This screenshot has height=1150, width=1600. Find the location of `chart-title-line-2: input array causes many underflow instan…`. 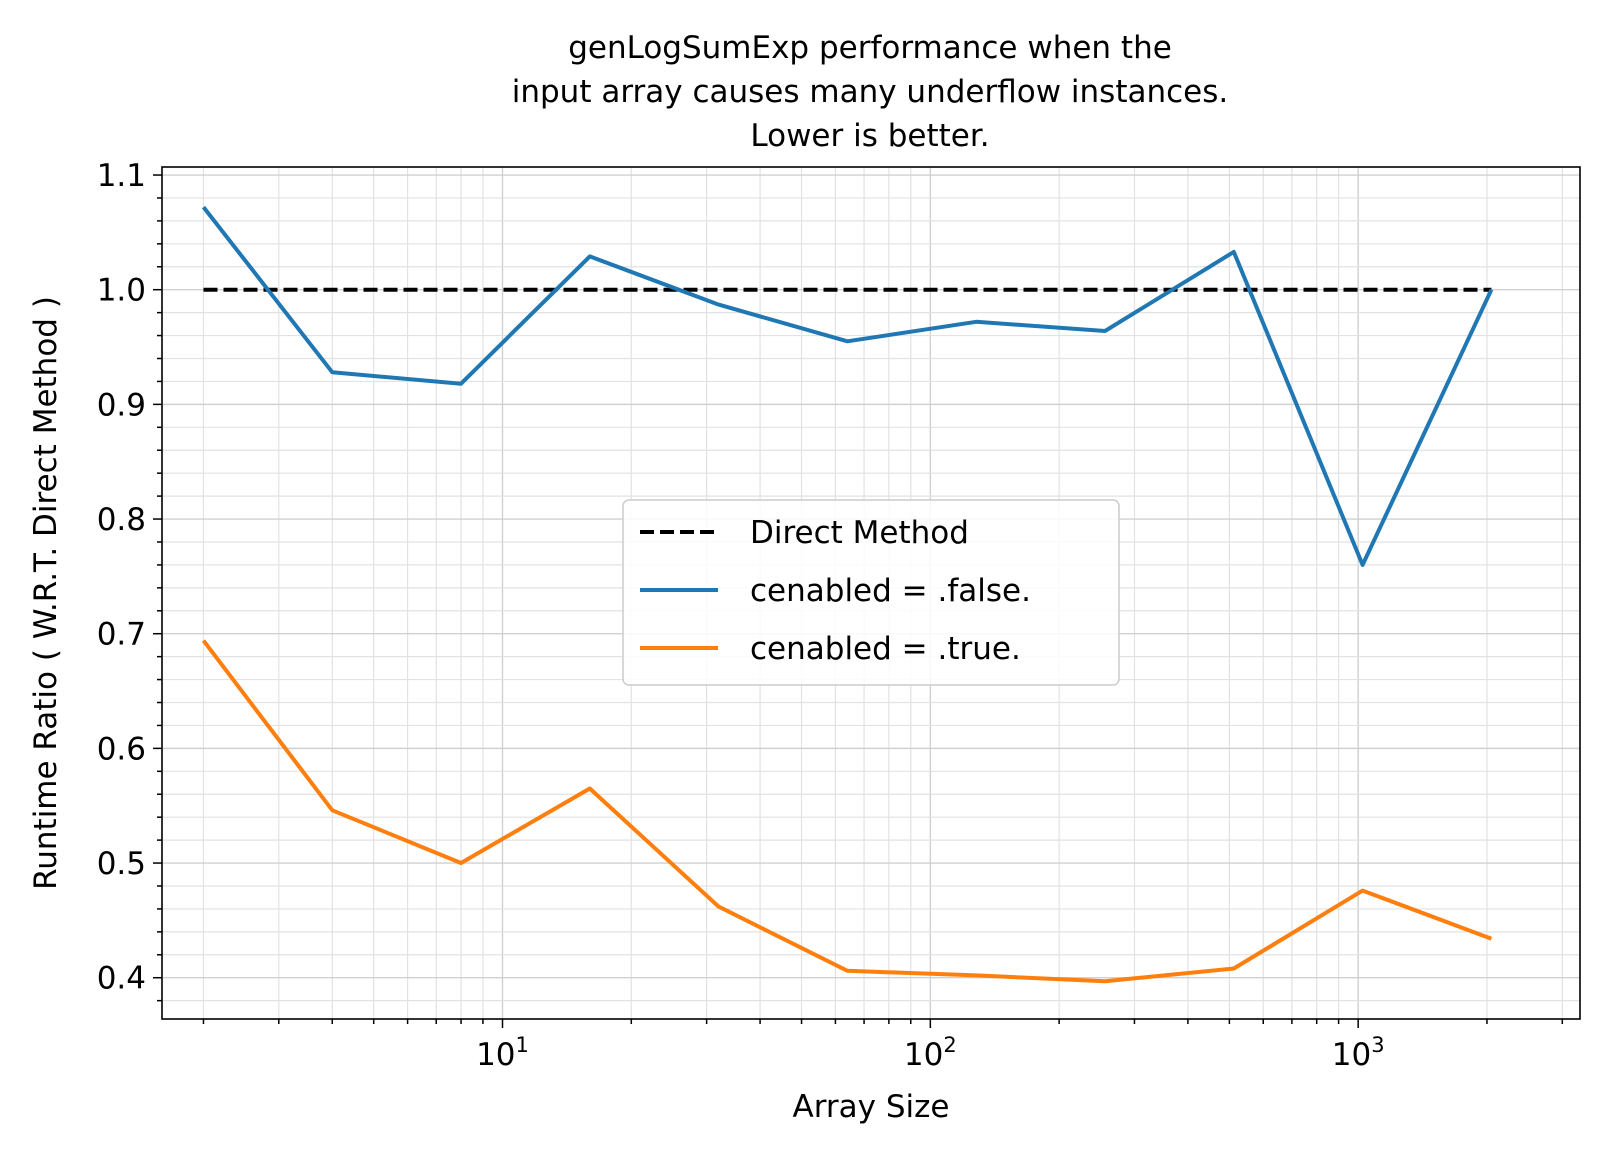

chart-title-line-2: input array causes many underflow instan… is located at coordinates (870, 92).